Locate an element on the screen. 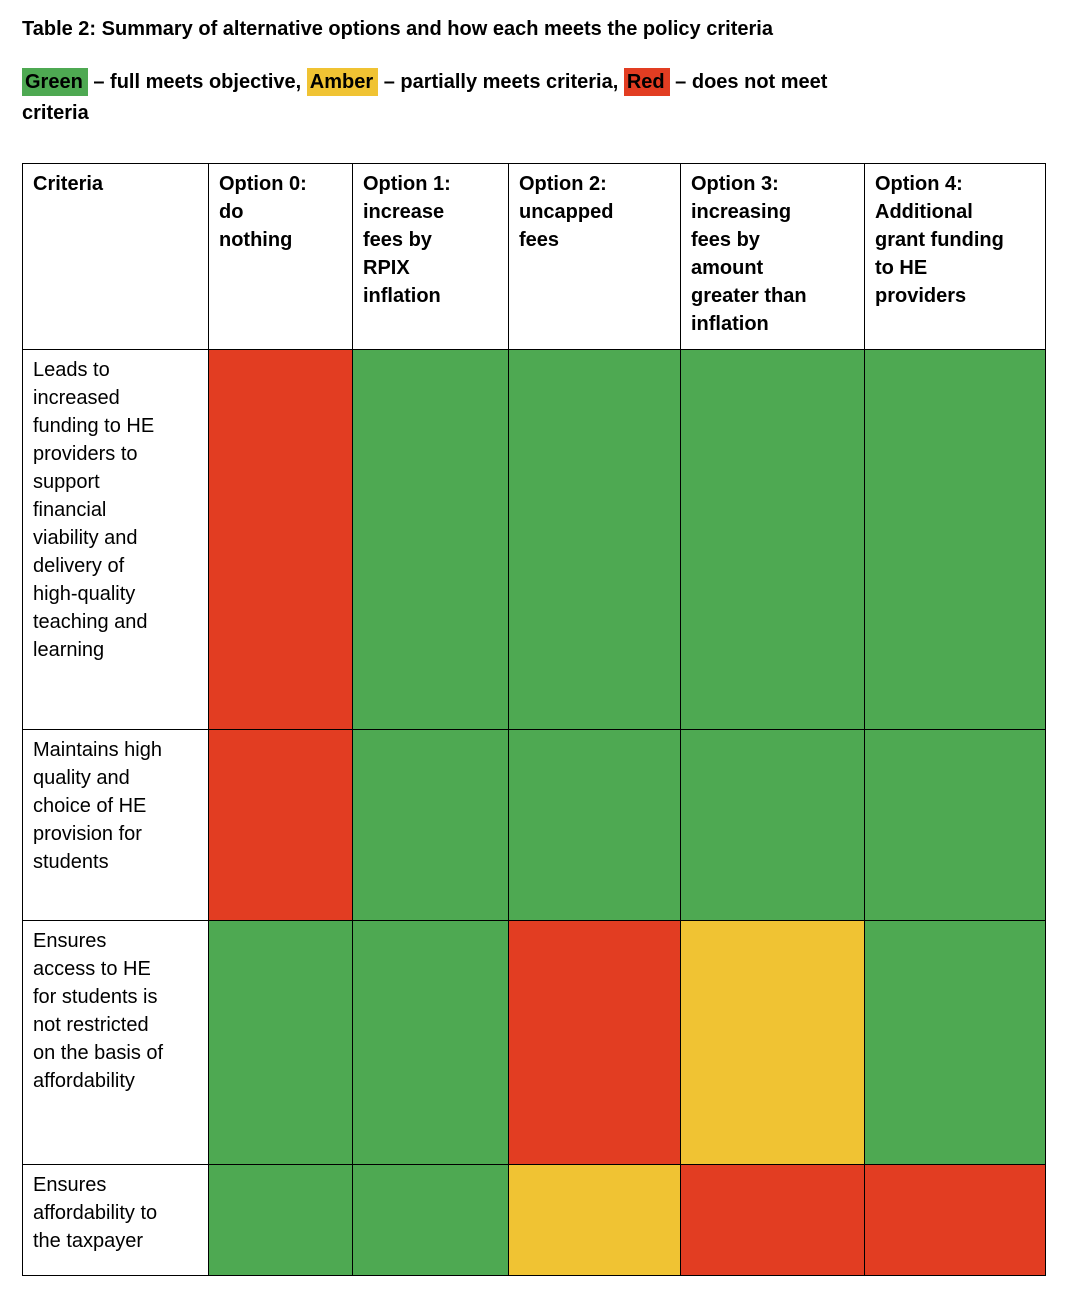 This screenshot has width=1070, height=1300. col-header-criteria: Criteria is located at coordinates (115, 256).